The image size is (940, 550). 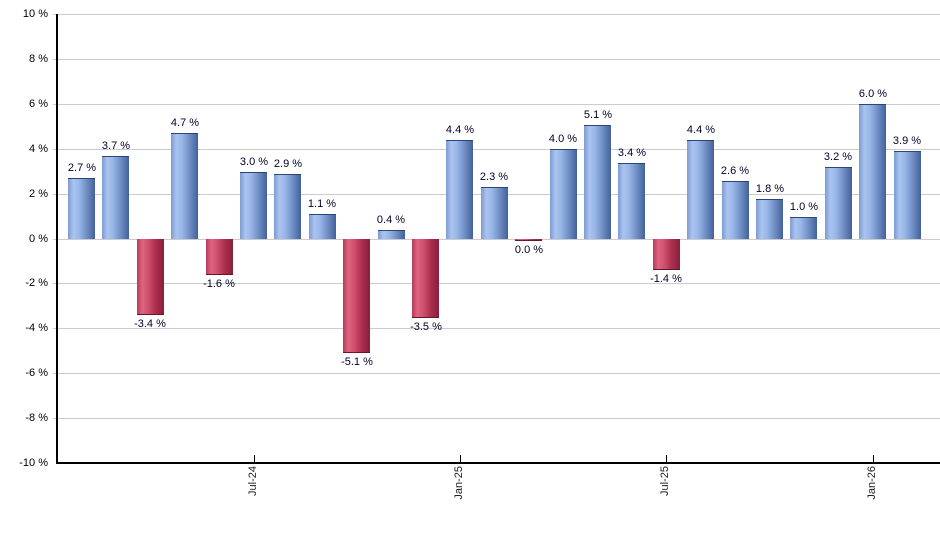 What do you see at coordinates (38, 149) in the screenshot?
I see `y-axis-tick-label: 4 %` at bounding box center [38, 149].